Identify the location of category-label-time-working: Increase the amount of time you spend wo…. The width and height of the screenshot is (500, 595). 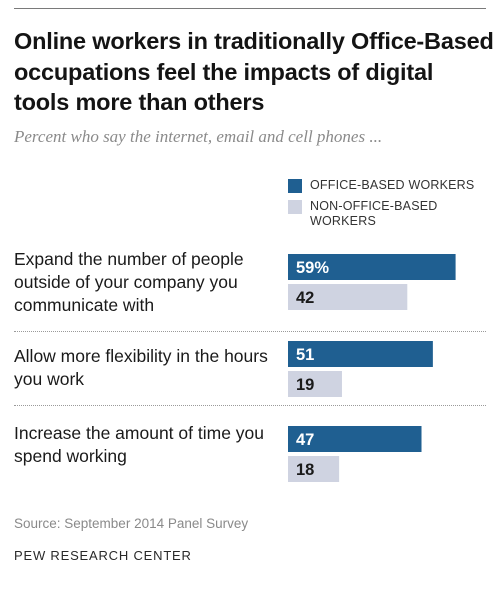
(139, 444).